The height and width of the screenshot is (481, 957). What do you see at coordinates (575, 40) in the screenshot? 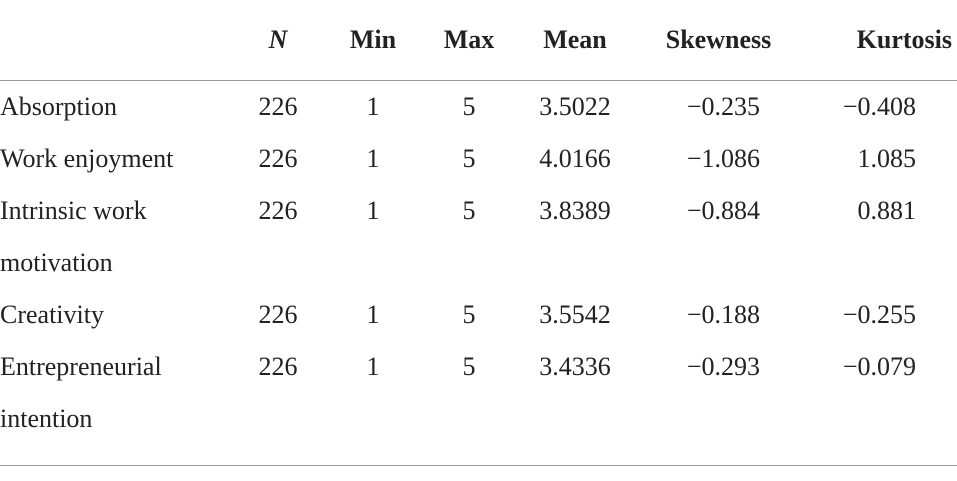
I see `column-header: Mean` at bounding box center [575, 40].